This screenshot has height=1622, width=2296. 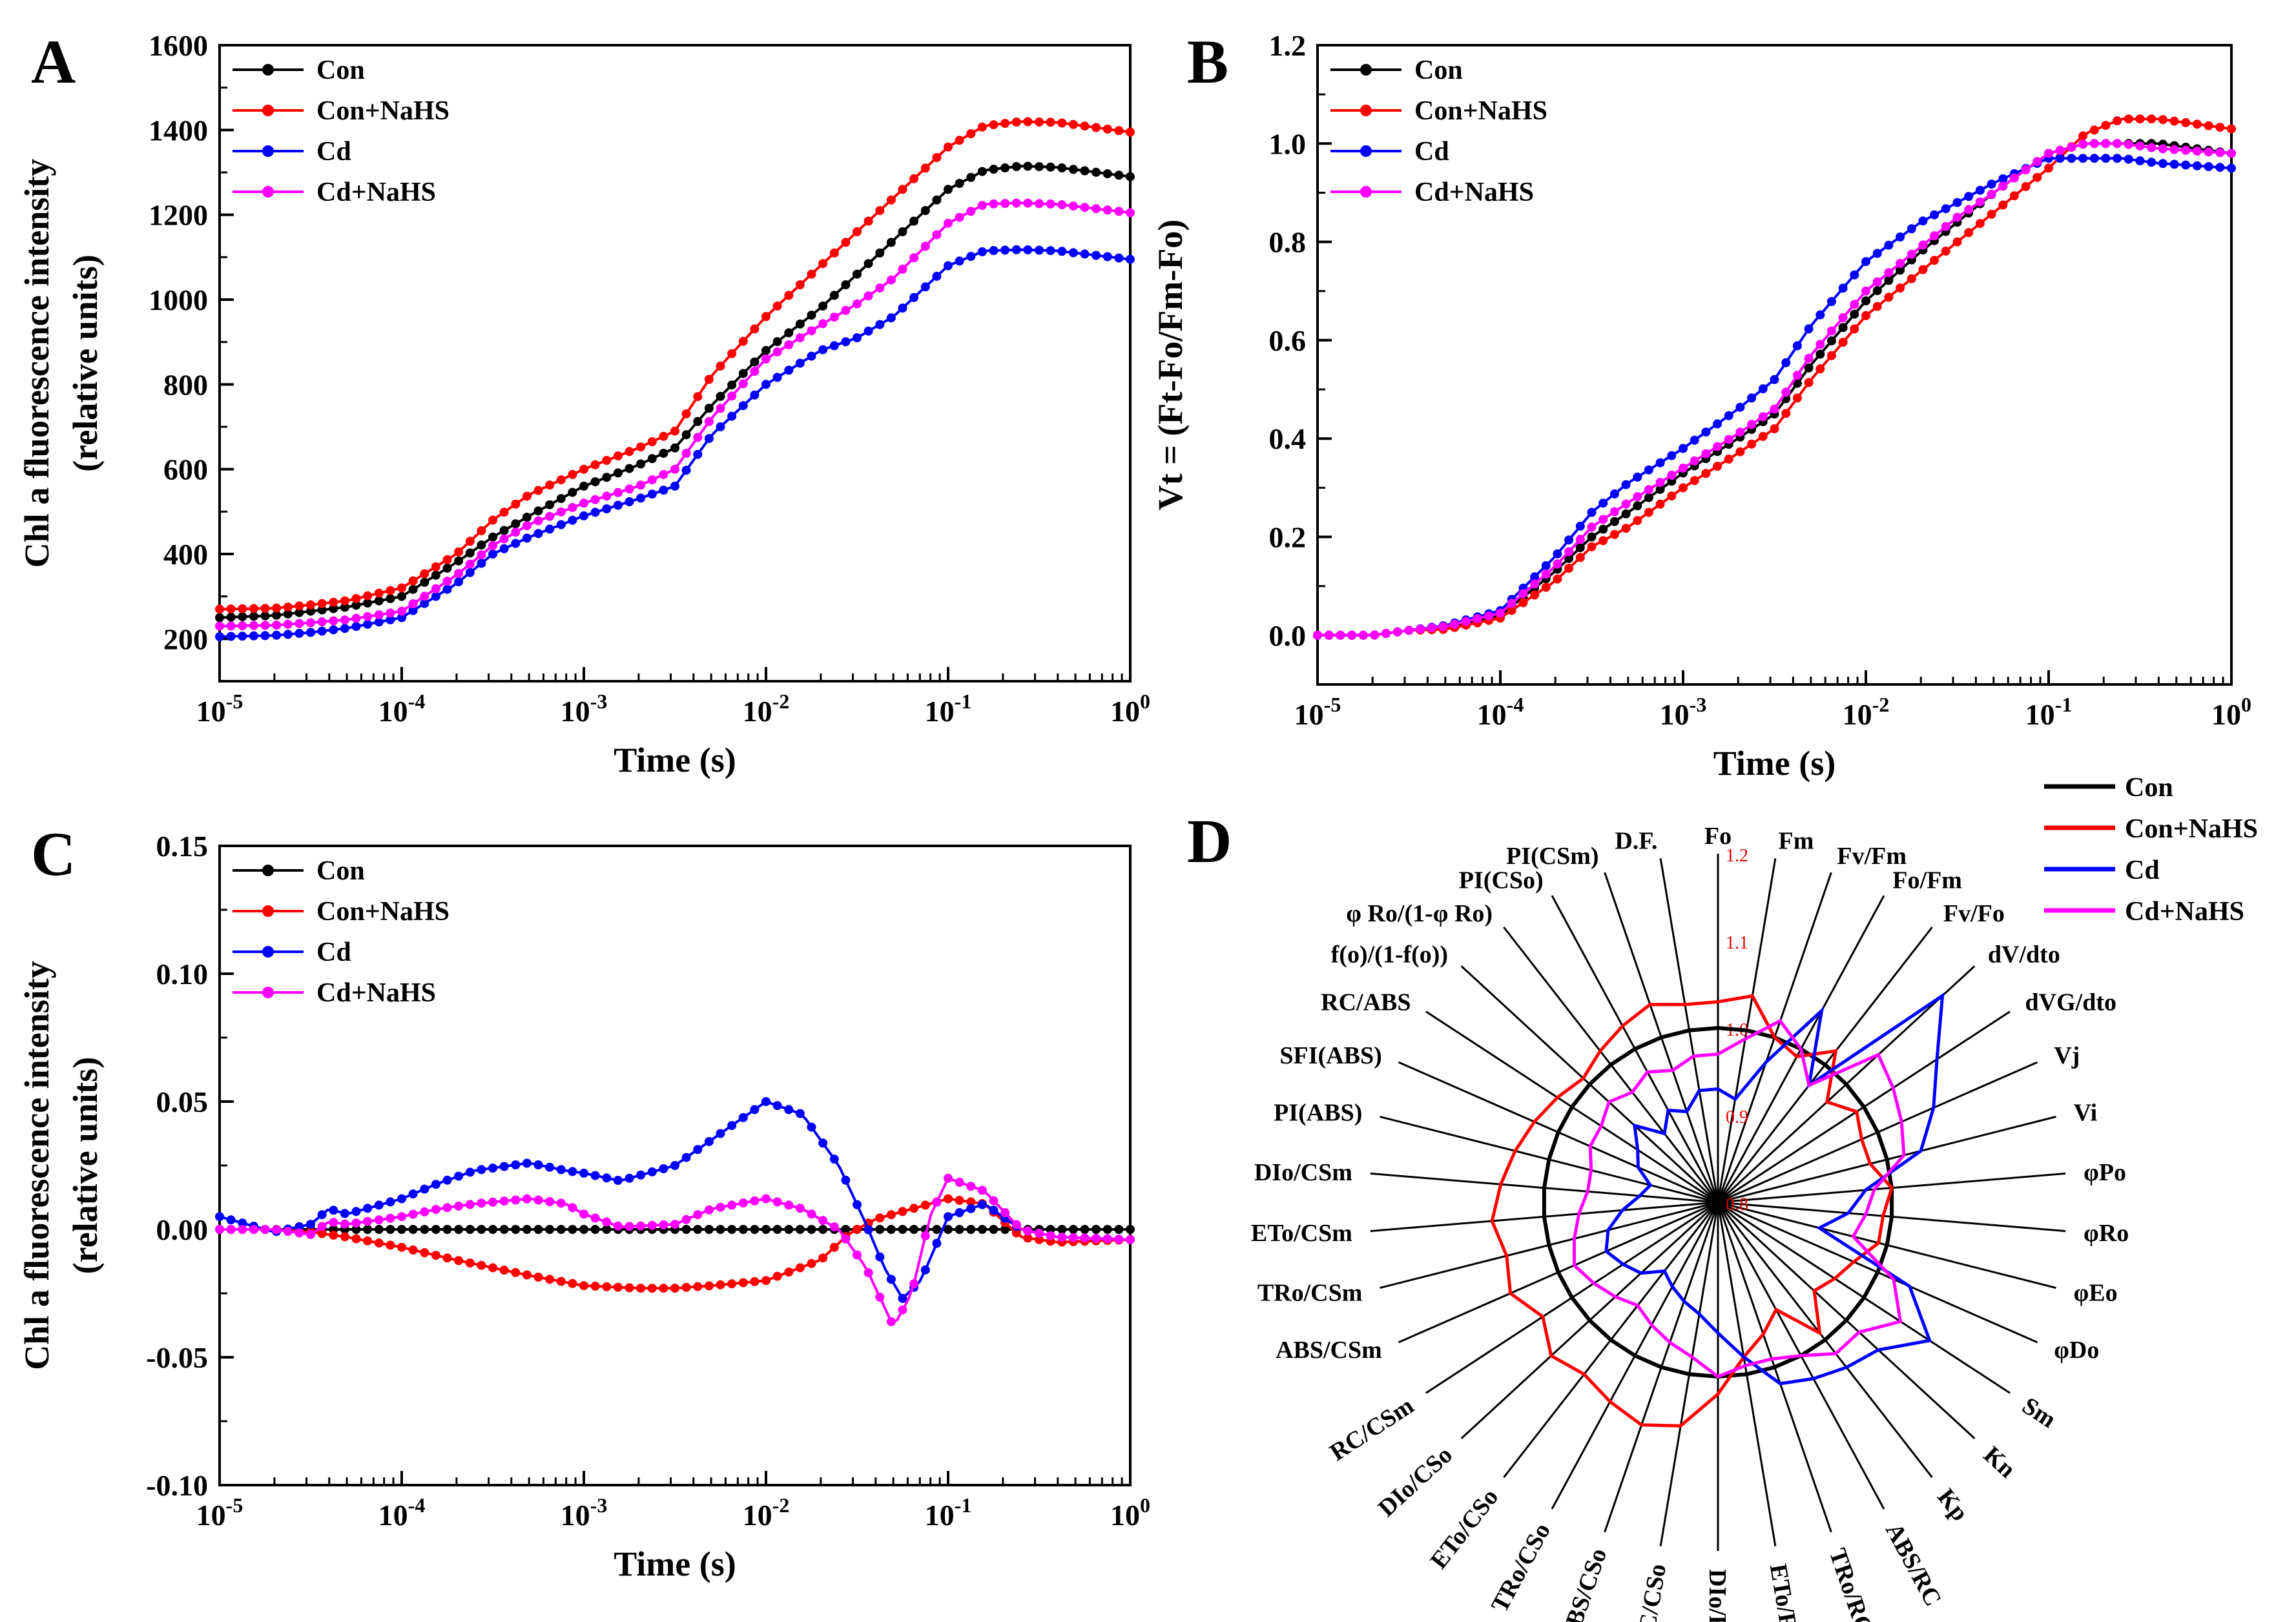 What do you see at coordinates (1953, 1505) in the screenshot?
I see `radar-axis-label: Kp` at bounding box center [1953, 1505].